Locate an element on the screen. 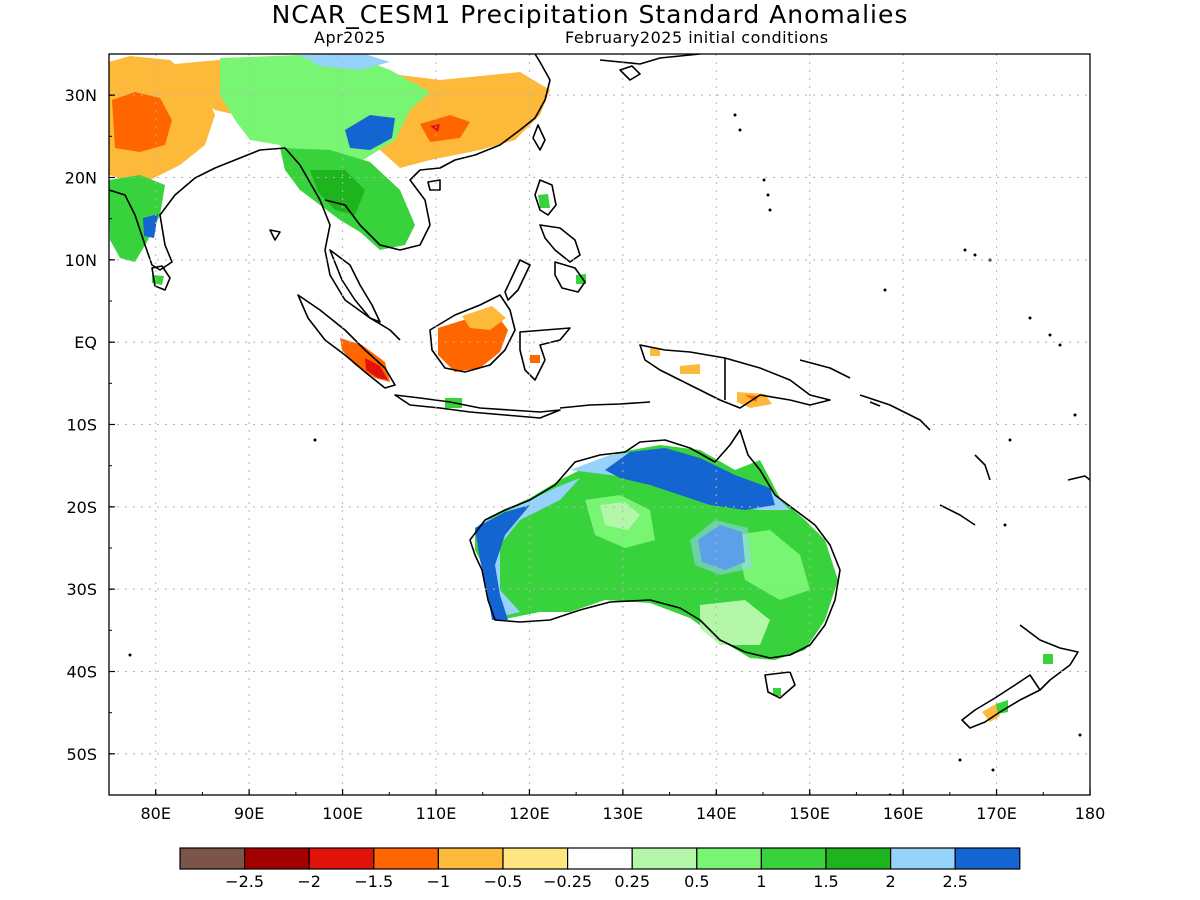  legend-label: 2.5 is located at coordinates (954, 881).